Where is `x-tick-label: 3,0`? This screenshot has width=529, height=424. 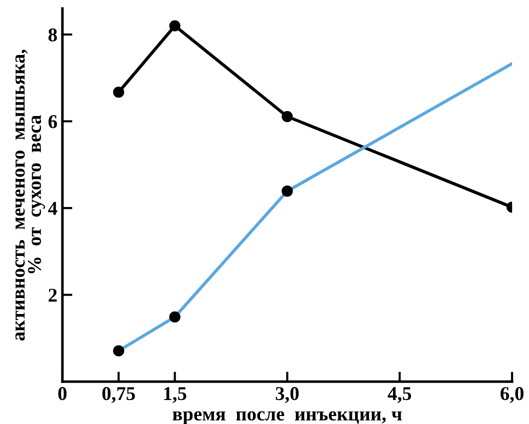
x-tick-label: 3,0 is located at coordinates (287, 395).